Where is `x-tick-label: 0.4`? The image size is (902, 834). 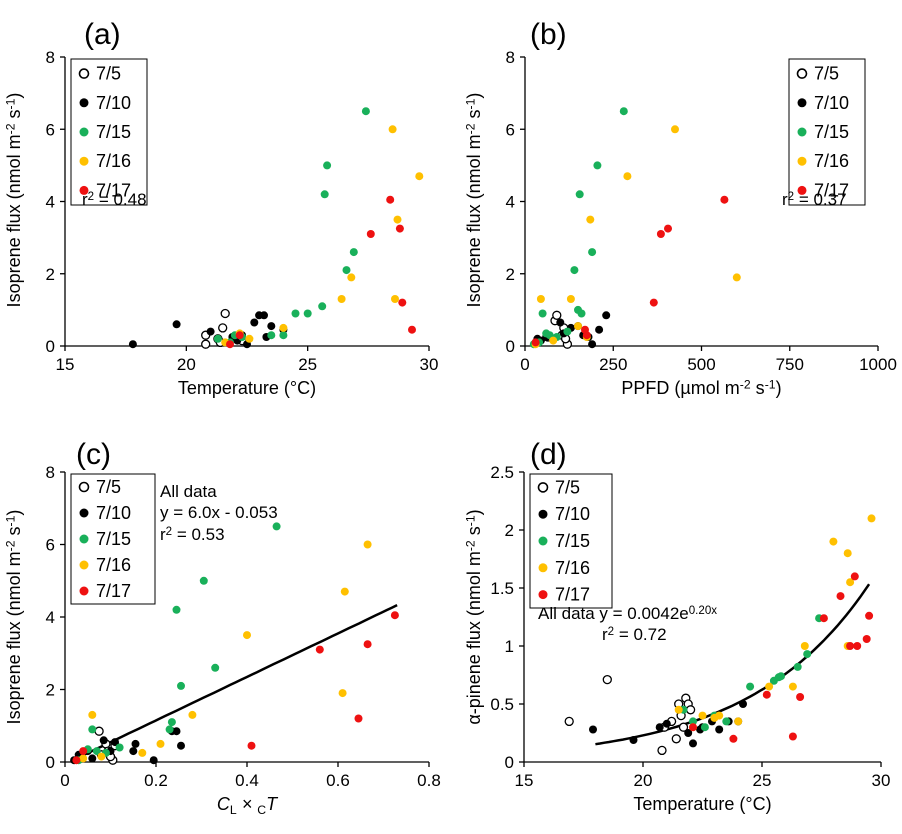 x-tick-label: 0.4 is located at coordinates (247, 780).